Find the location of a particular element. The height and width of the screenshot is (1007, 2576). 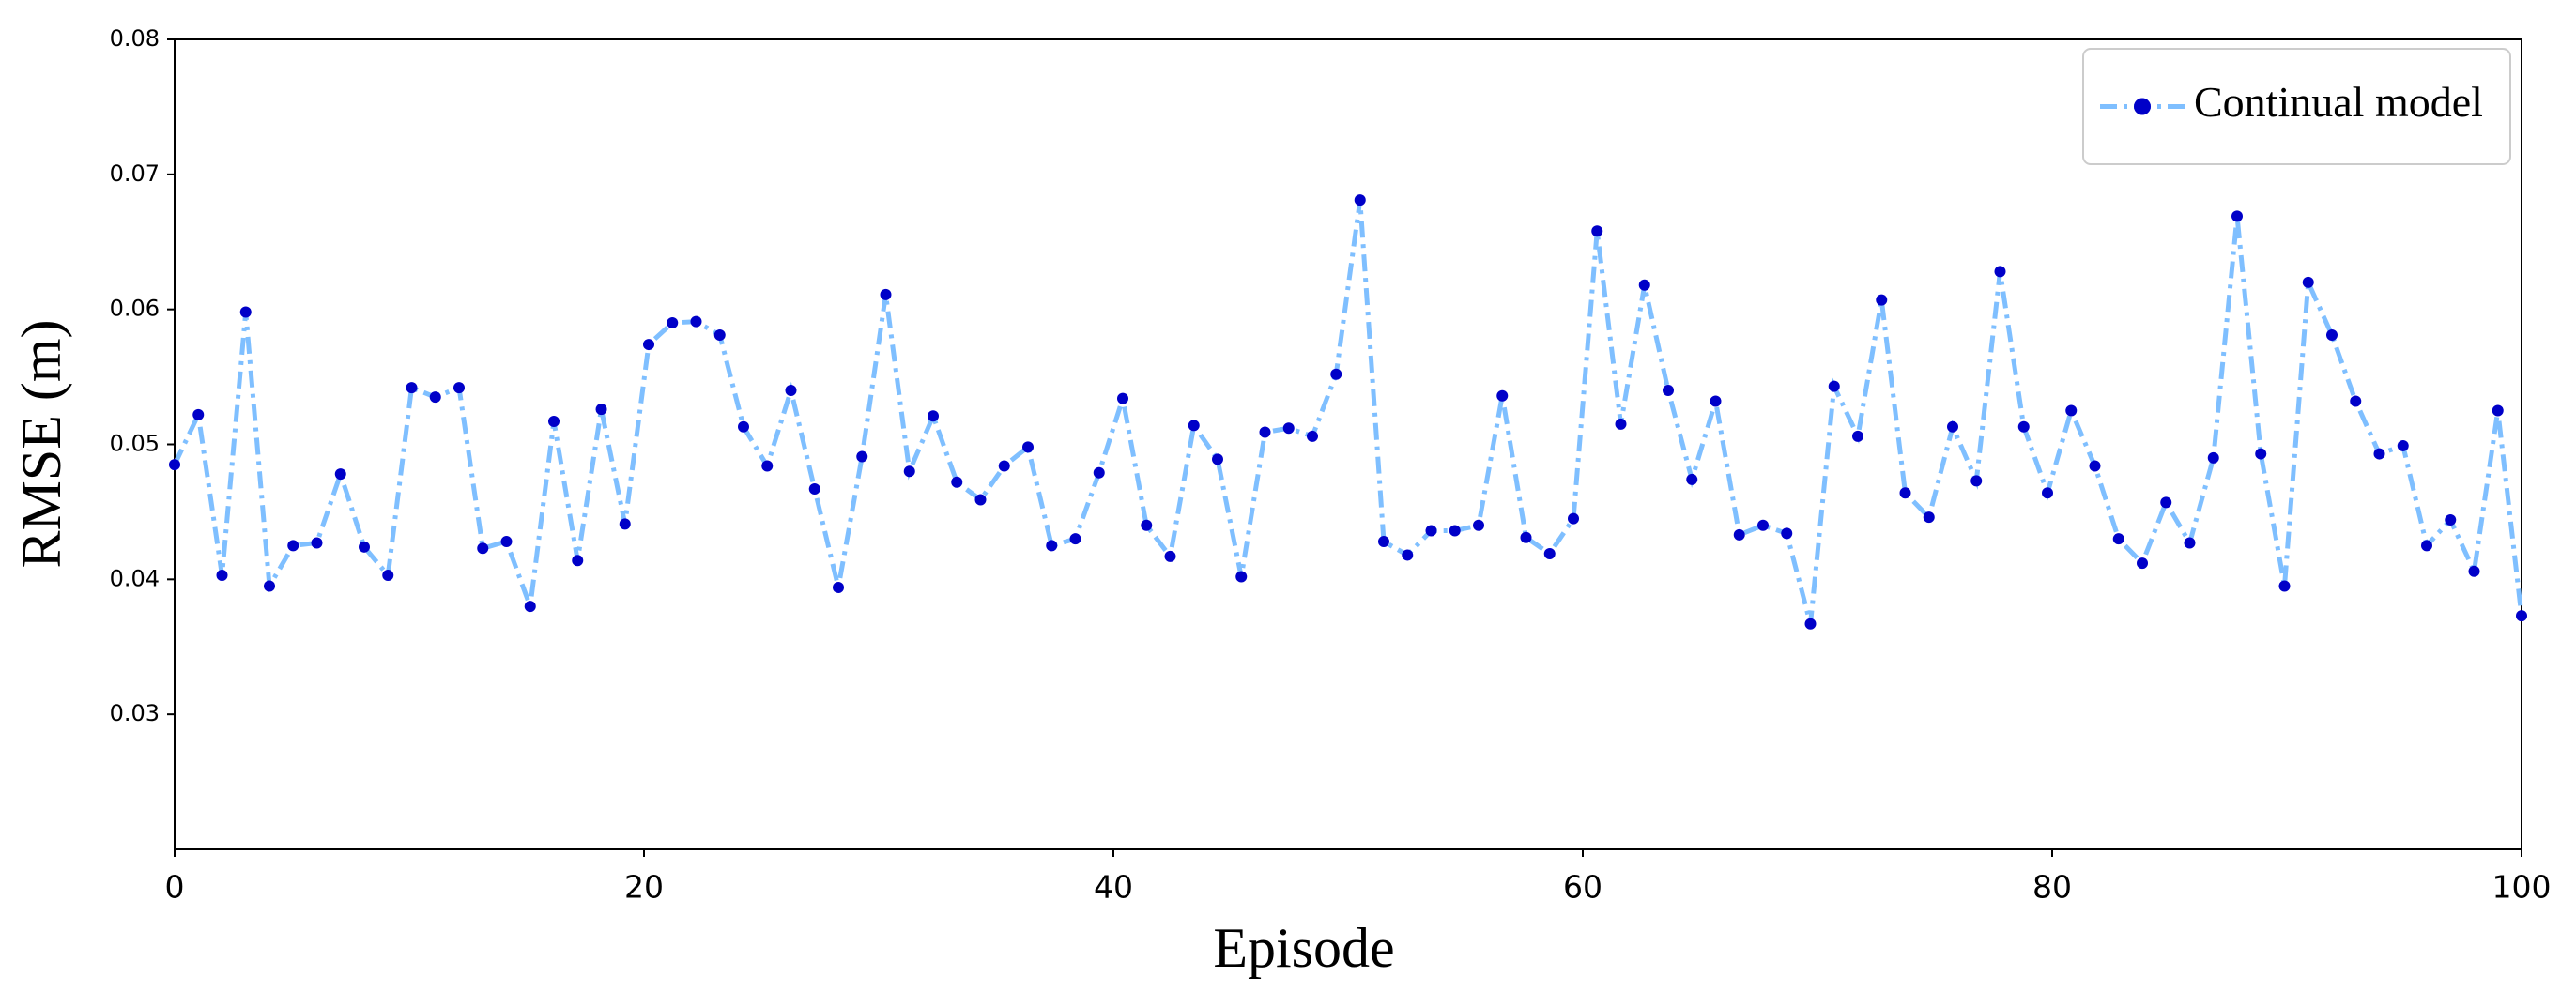

y-axis-label: RMSE (m) is located at coordinates (41, 444).